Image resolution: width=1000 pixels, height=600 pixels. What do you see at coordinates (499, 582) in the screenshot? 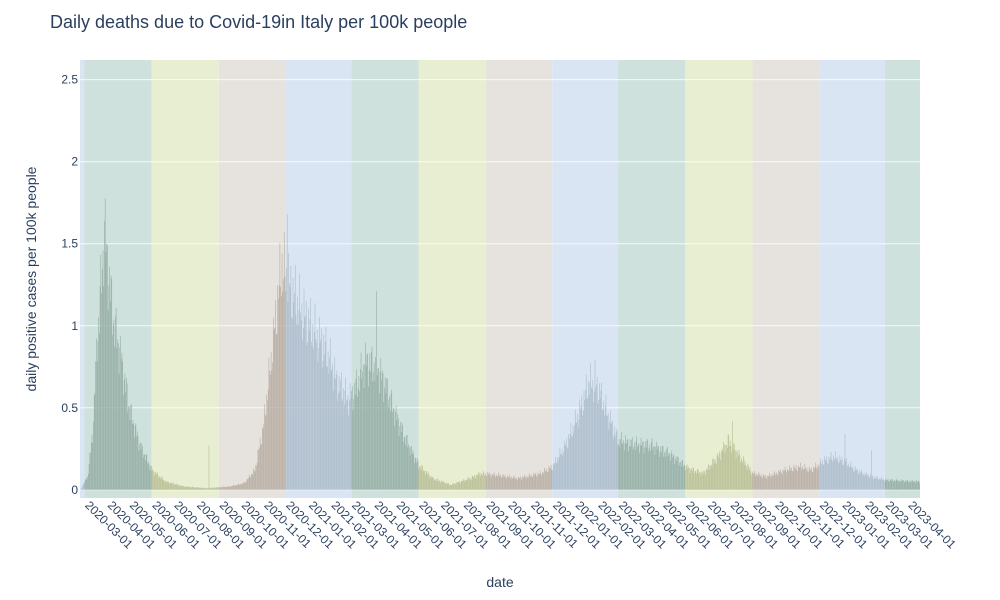
I see `x-axis-title: date` at bounding box center [499, 582].